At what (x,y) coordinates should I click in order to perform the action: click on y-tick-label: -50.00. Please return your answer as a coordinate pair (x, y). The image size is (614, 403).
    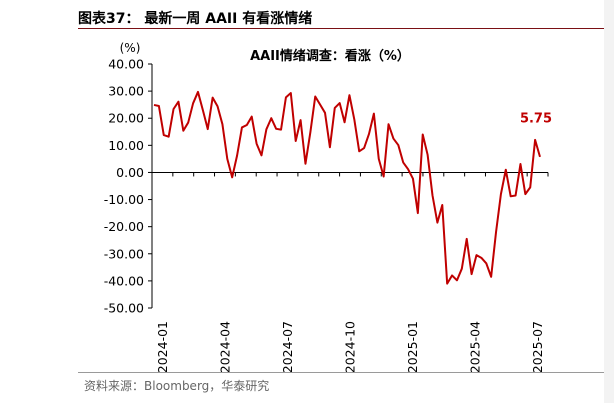
    Looking at the image, I should click on (124, 308).